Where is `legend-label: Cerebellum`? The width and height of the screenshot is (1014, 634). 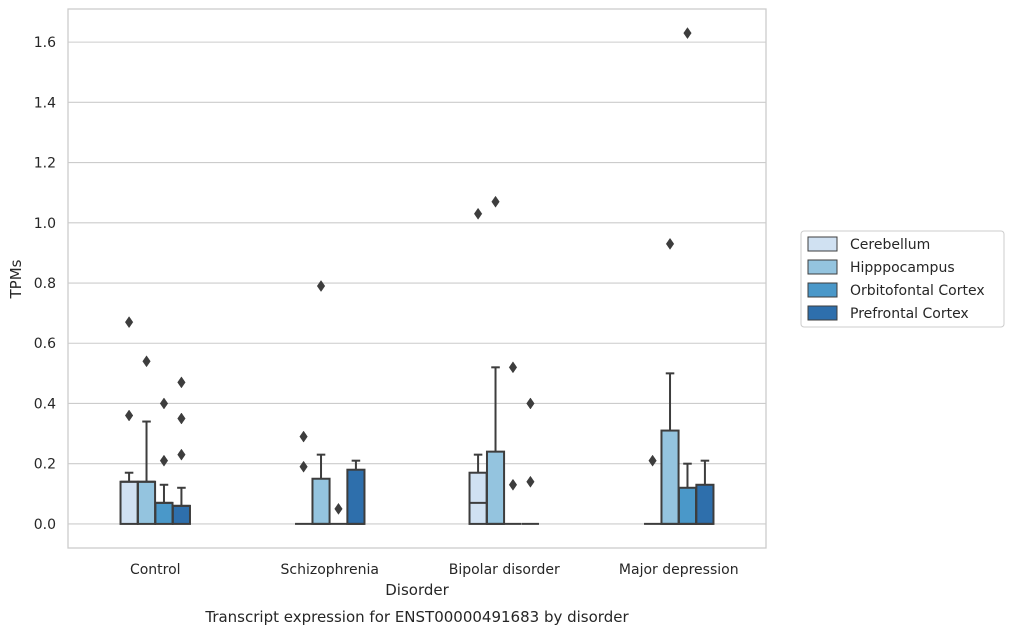
legend-label: Cerebellum is located at coordinates (890, 245).